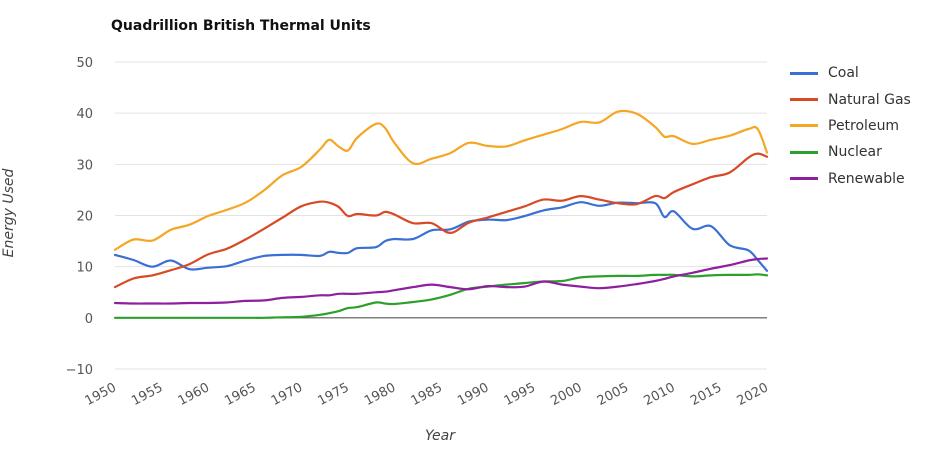 The width and height of the screenshot is (935, 450). What do you see at coordinates (804, 152) in the screenshot?
I see `legend-swatch-nuclear` at bounding box center [804, 152].